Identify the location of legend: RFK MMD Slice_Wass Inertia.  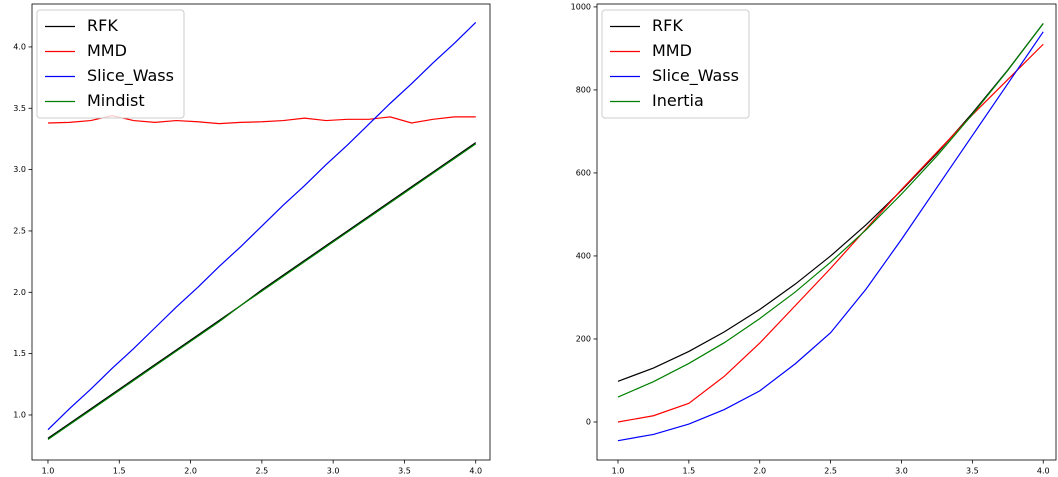
(675, 64).